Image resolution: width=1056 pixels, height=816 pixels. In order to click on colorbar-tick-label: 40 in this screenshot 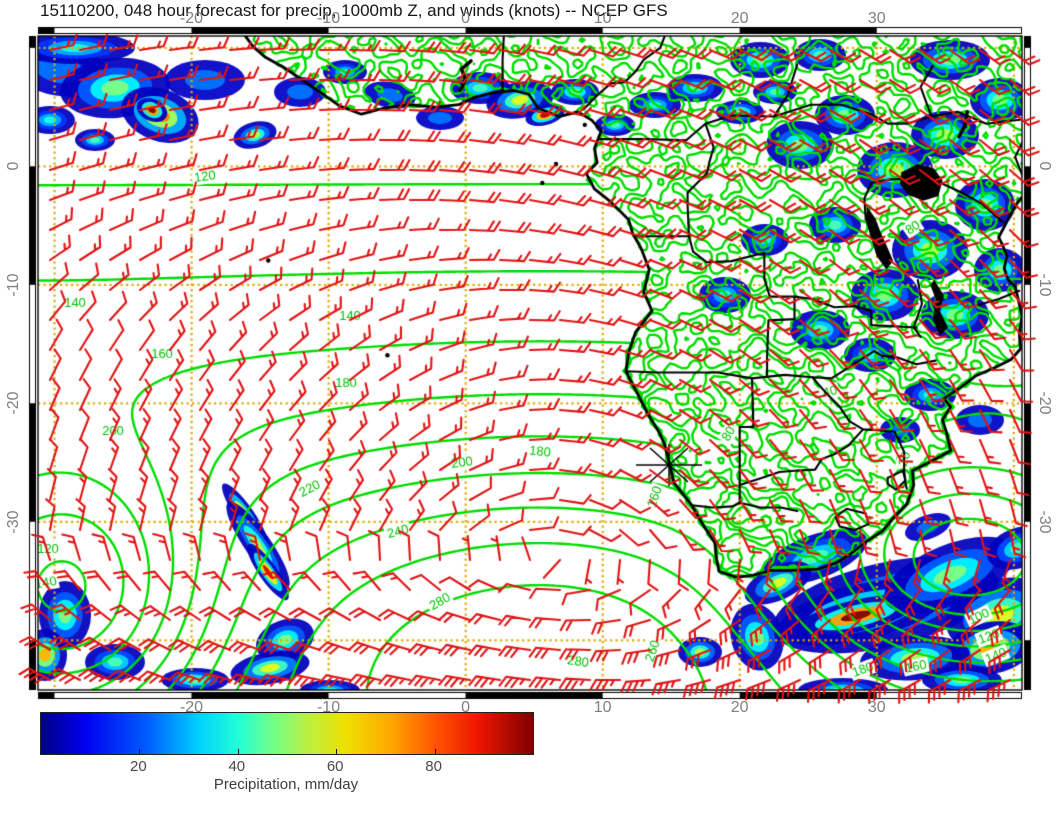, I will do `click(237, 766)`.